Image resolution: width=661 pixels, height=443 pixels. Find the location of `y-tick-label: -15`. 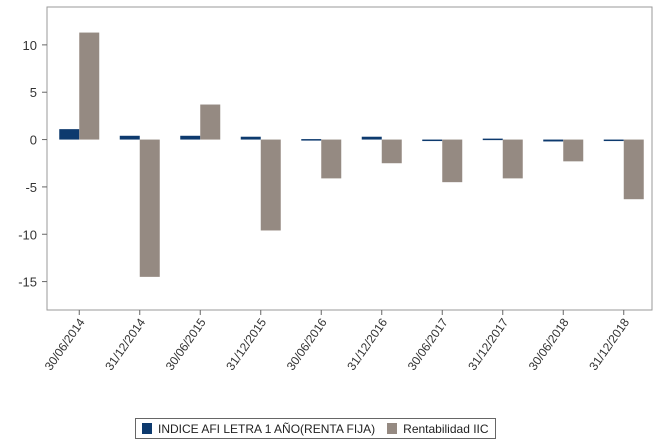

y-tick-label: -15 is located at coordinates (27, 282).